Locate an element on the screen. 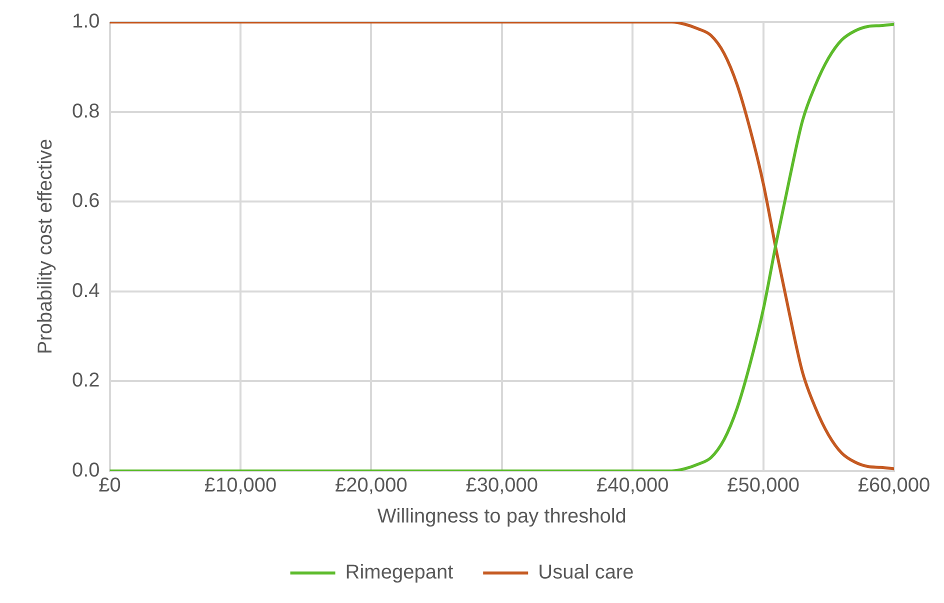 Image resolution: width=944 pixels, height=603 pixels. x-tick-label: £50,000 is located at coordinates (763, 485).